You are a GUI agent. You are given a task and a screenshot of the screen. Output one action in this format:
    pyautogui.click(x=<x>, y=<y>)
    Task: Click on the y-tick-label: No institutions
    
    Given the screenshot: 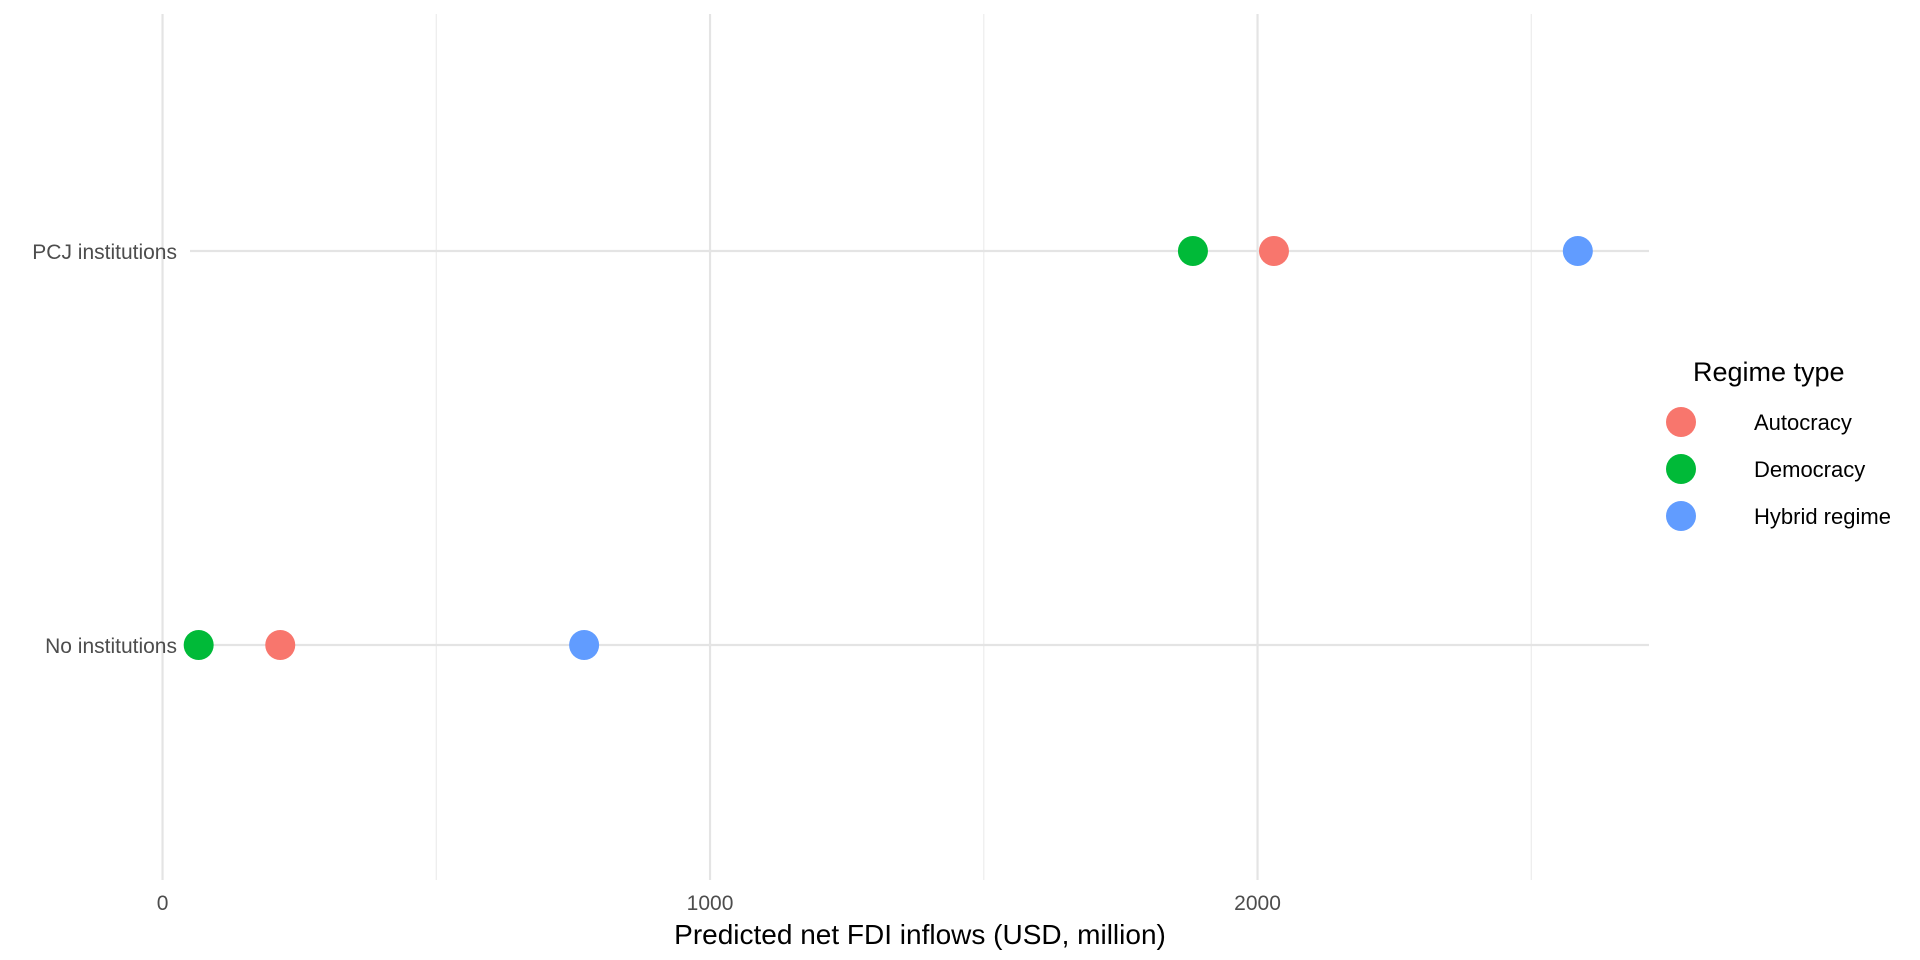 What is the action you would take?
    pyautogui.click(x=111, y=646)
    